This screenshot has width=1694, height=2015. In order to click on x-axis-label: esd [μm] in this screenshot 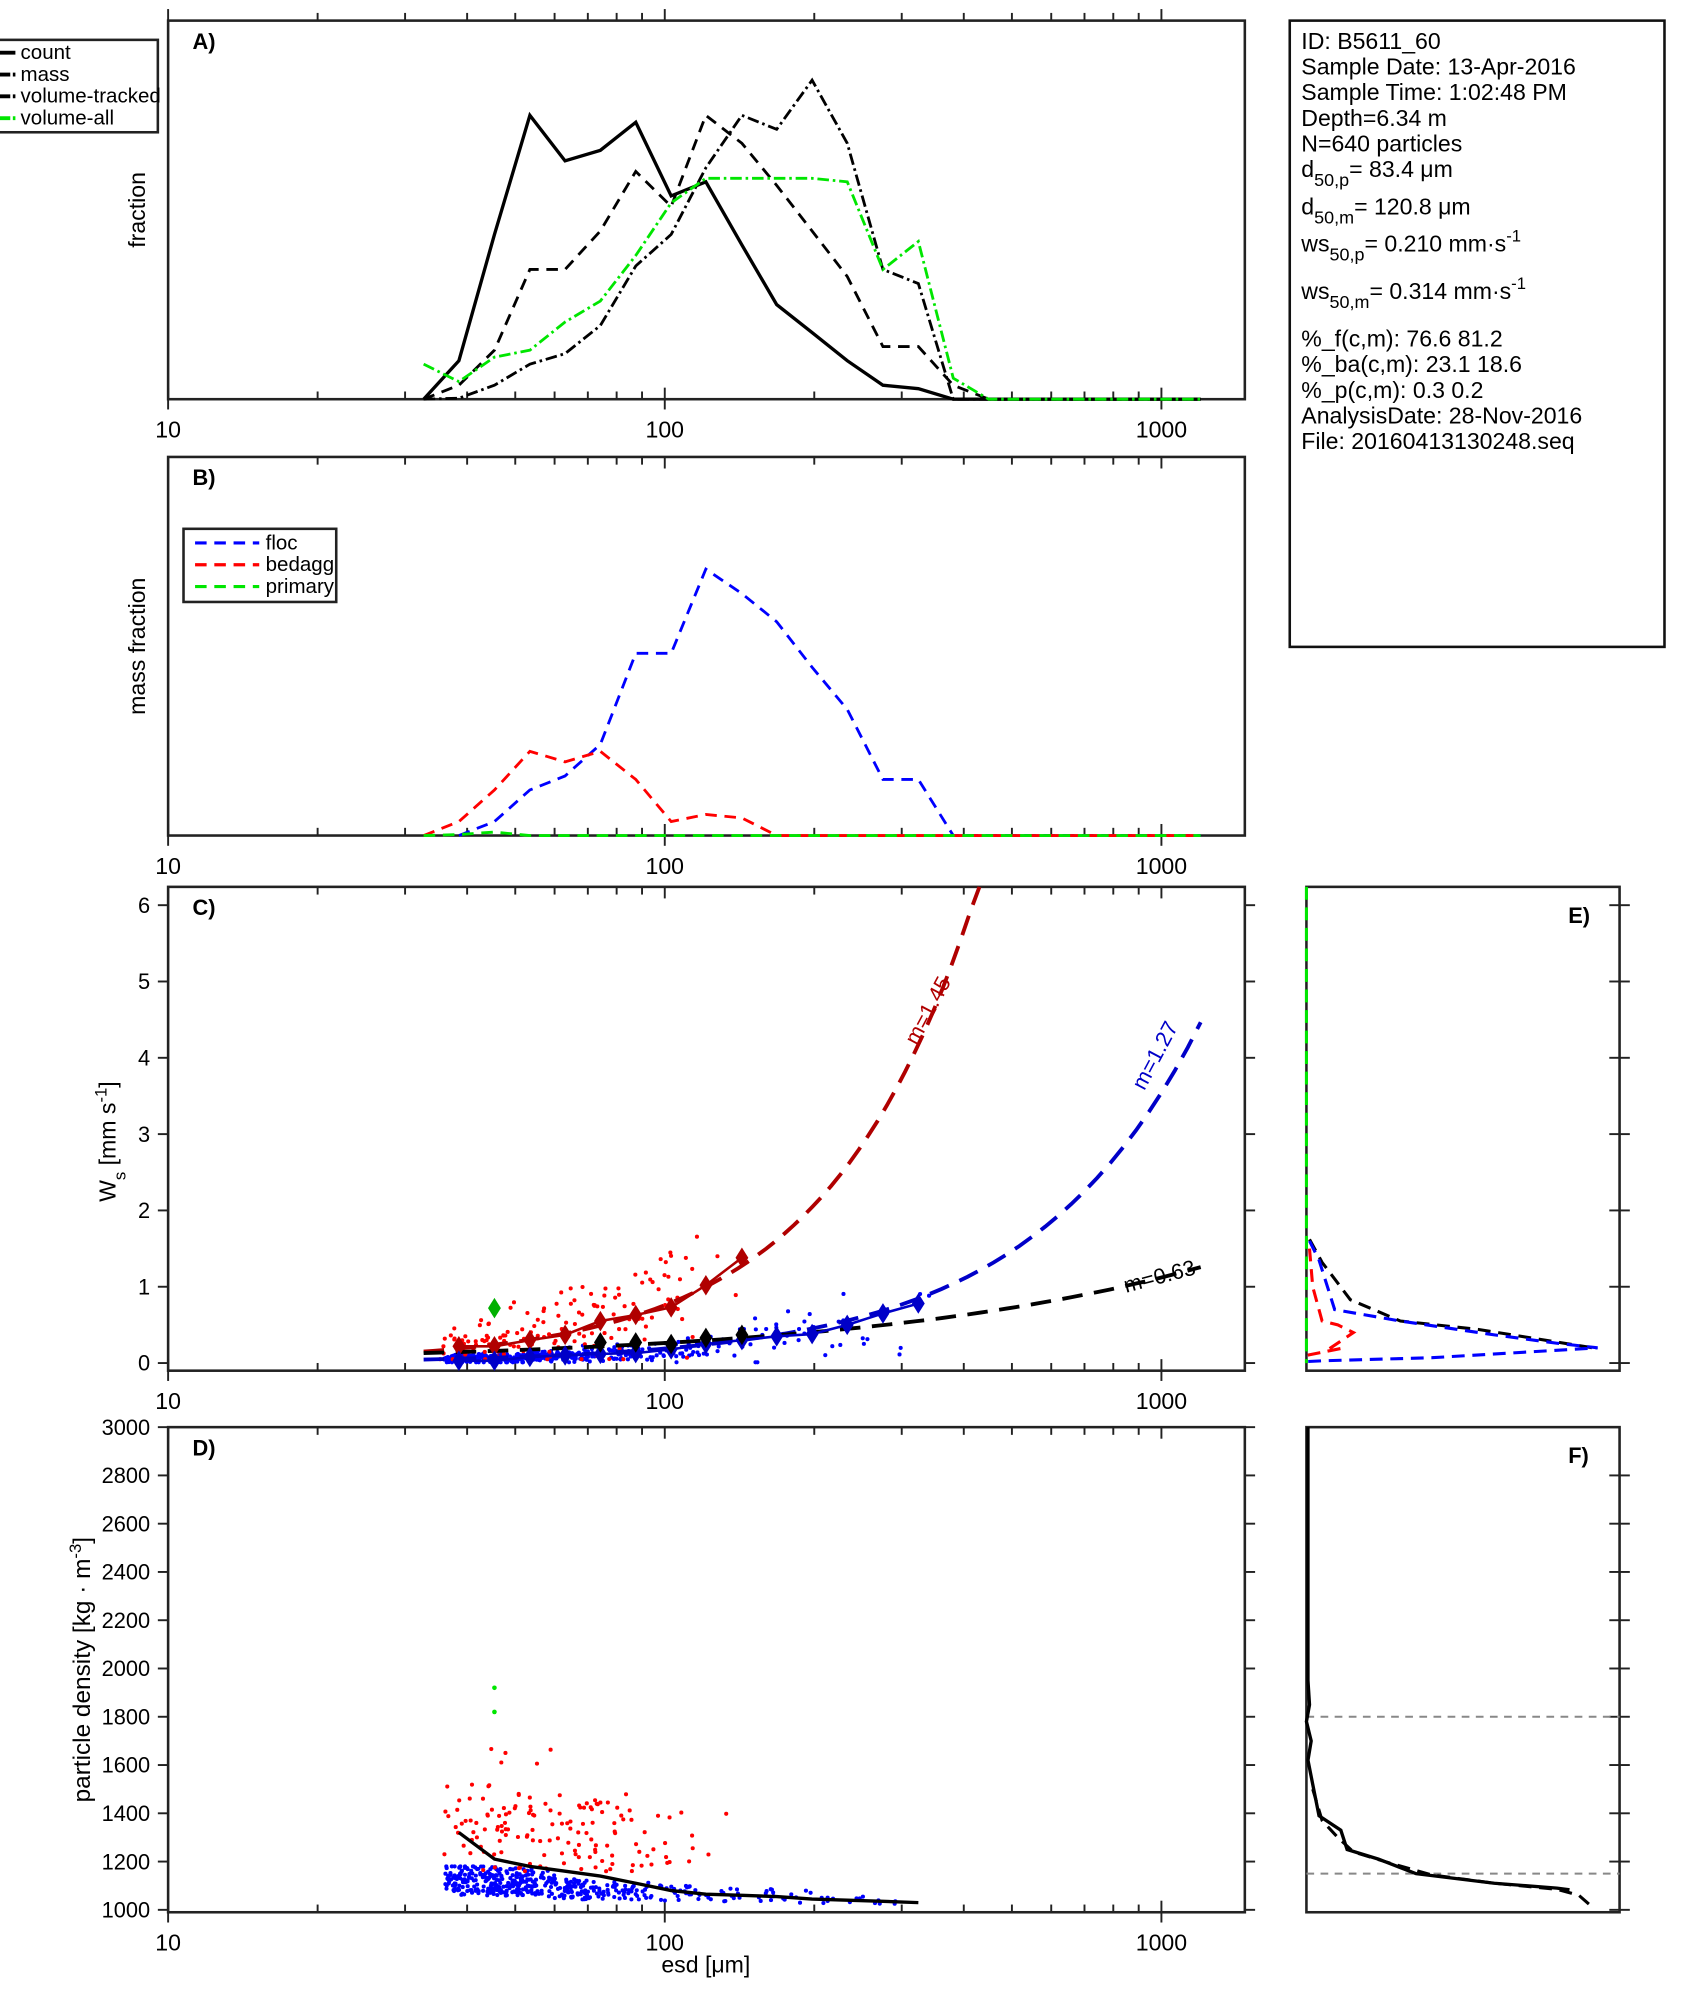, I will do `click(705, 1965)`.